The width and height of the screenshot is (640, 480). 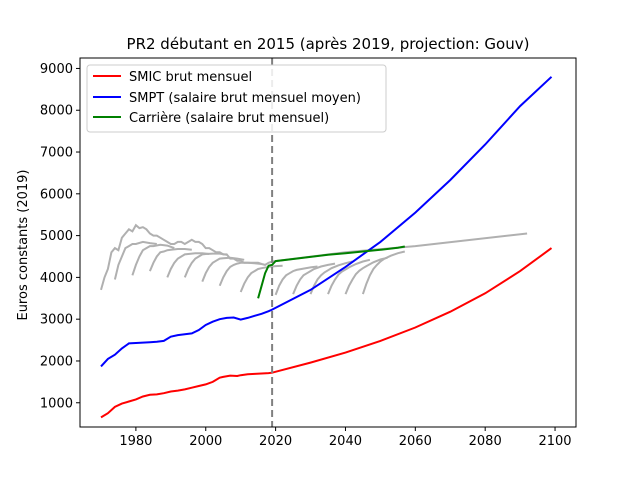 I want to click on x-tick-label-2020: 2020, so click(x=275, y=441).